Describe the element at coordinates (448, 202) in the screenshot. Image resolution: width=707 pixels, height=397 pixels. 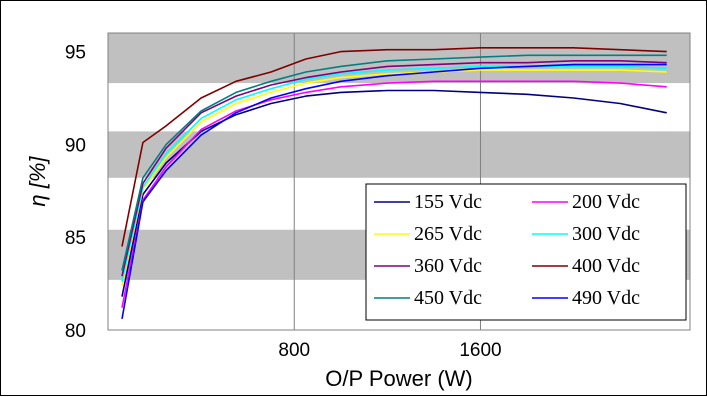
I see `legend-label-0: 155 Vdc` at that location.